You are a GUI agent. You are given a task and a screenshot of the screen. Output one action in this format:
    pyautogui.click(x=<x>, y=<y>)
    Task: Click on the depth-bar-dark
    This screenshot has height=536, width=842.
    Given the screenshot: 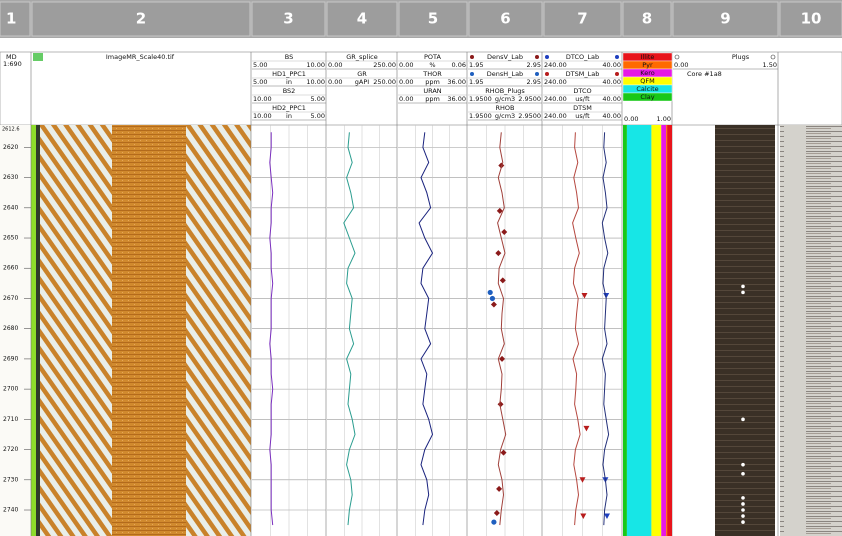 What is the action you would take?
    pyautogui.click(x=38, y=330)
    